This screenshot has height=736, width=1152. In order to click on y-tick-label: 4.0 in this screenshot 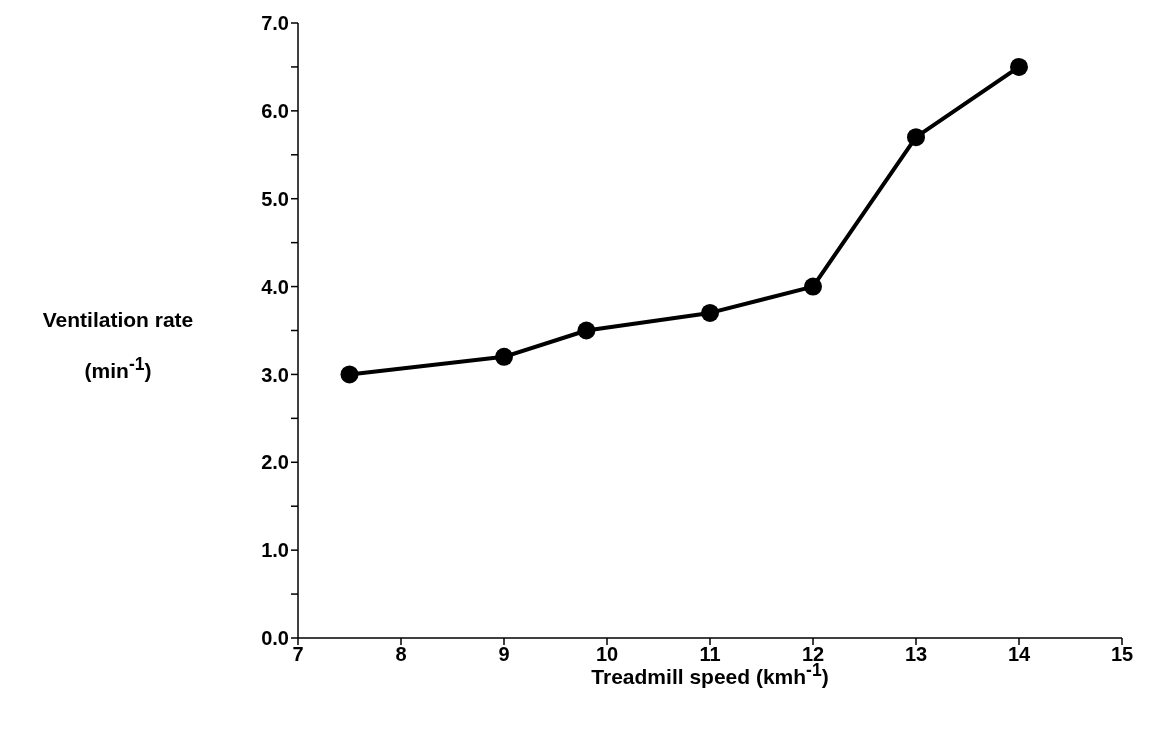, I will do `click(275, 286)`.